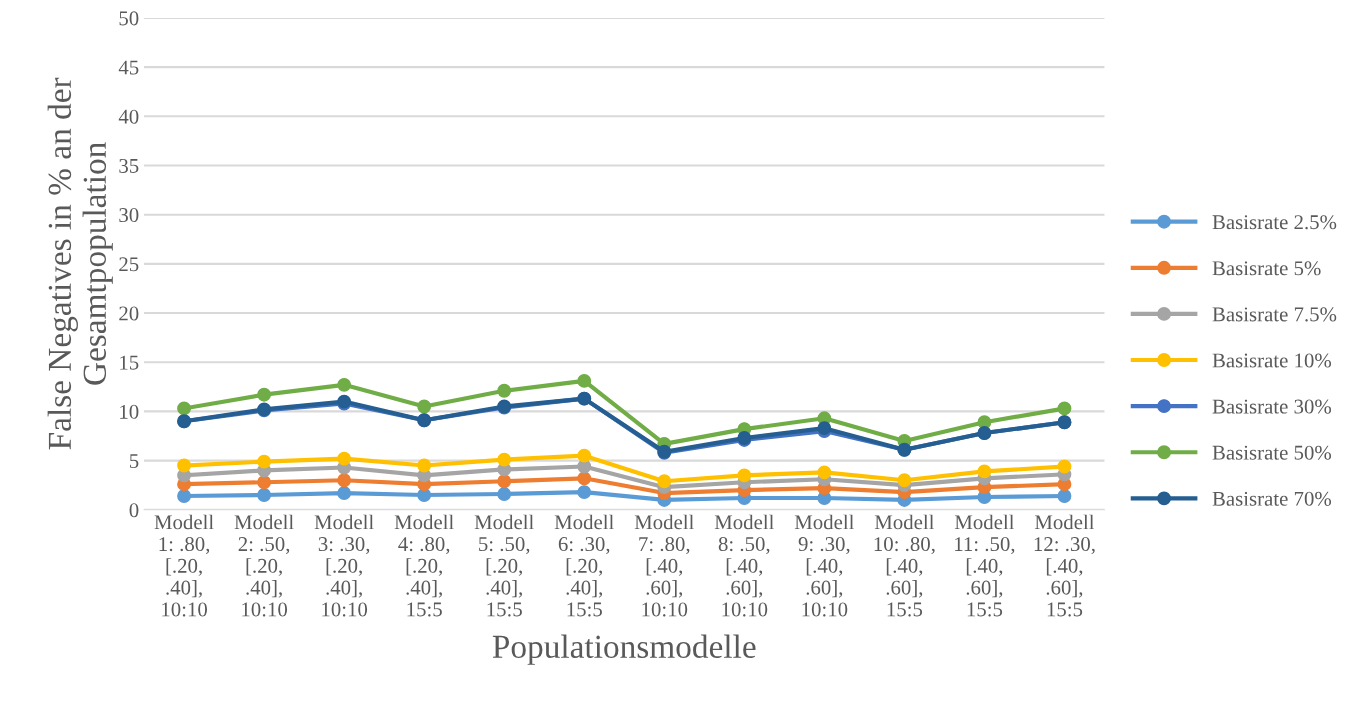 Image resolution: width=1372 pixels, height=718 pixels. What do you see at coordinates (128, 67) in the screenshot?
I see `y-tick-label: 45` at bounding box center [128, 67].